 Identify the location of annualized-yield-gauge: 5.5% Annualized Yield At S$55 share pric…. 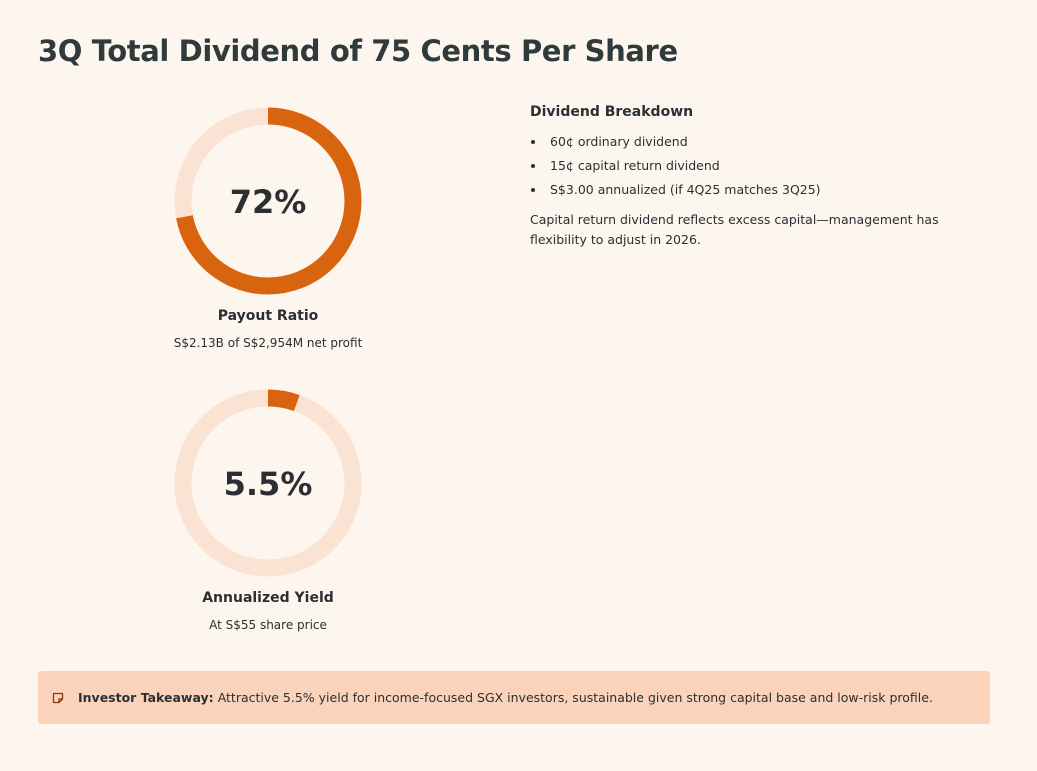
(268, 510).